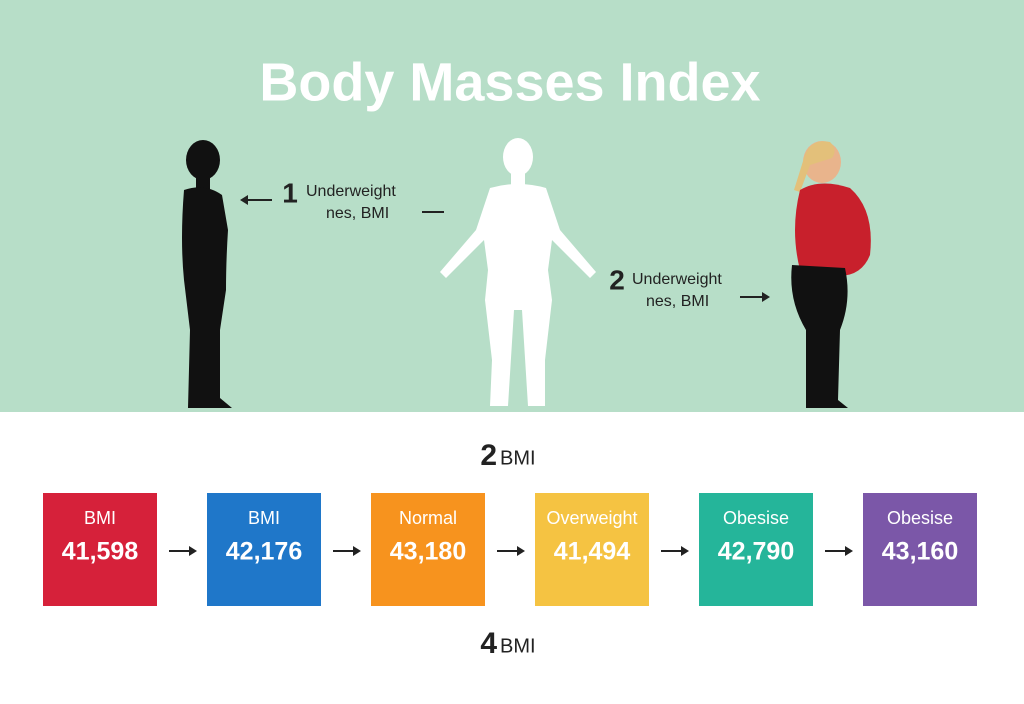 The image size is (1024, 704). Describe the element at coordinates (509, 82) in the screenshot. I see `title: Body Masses Index` at that location.